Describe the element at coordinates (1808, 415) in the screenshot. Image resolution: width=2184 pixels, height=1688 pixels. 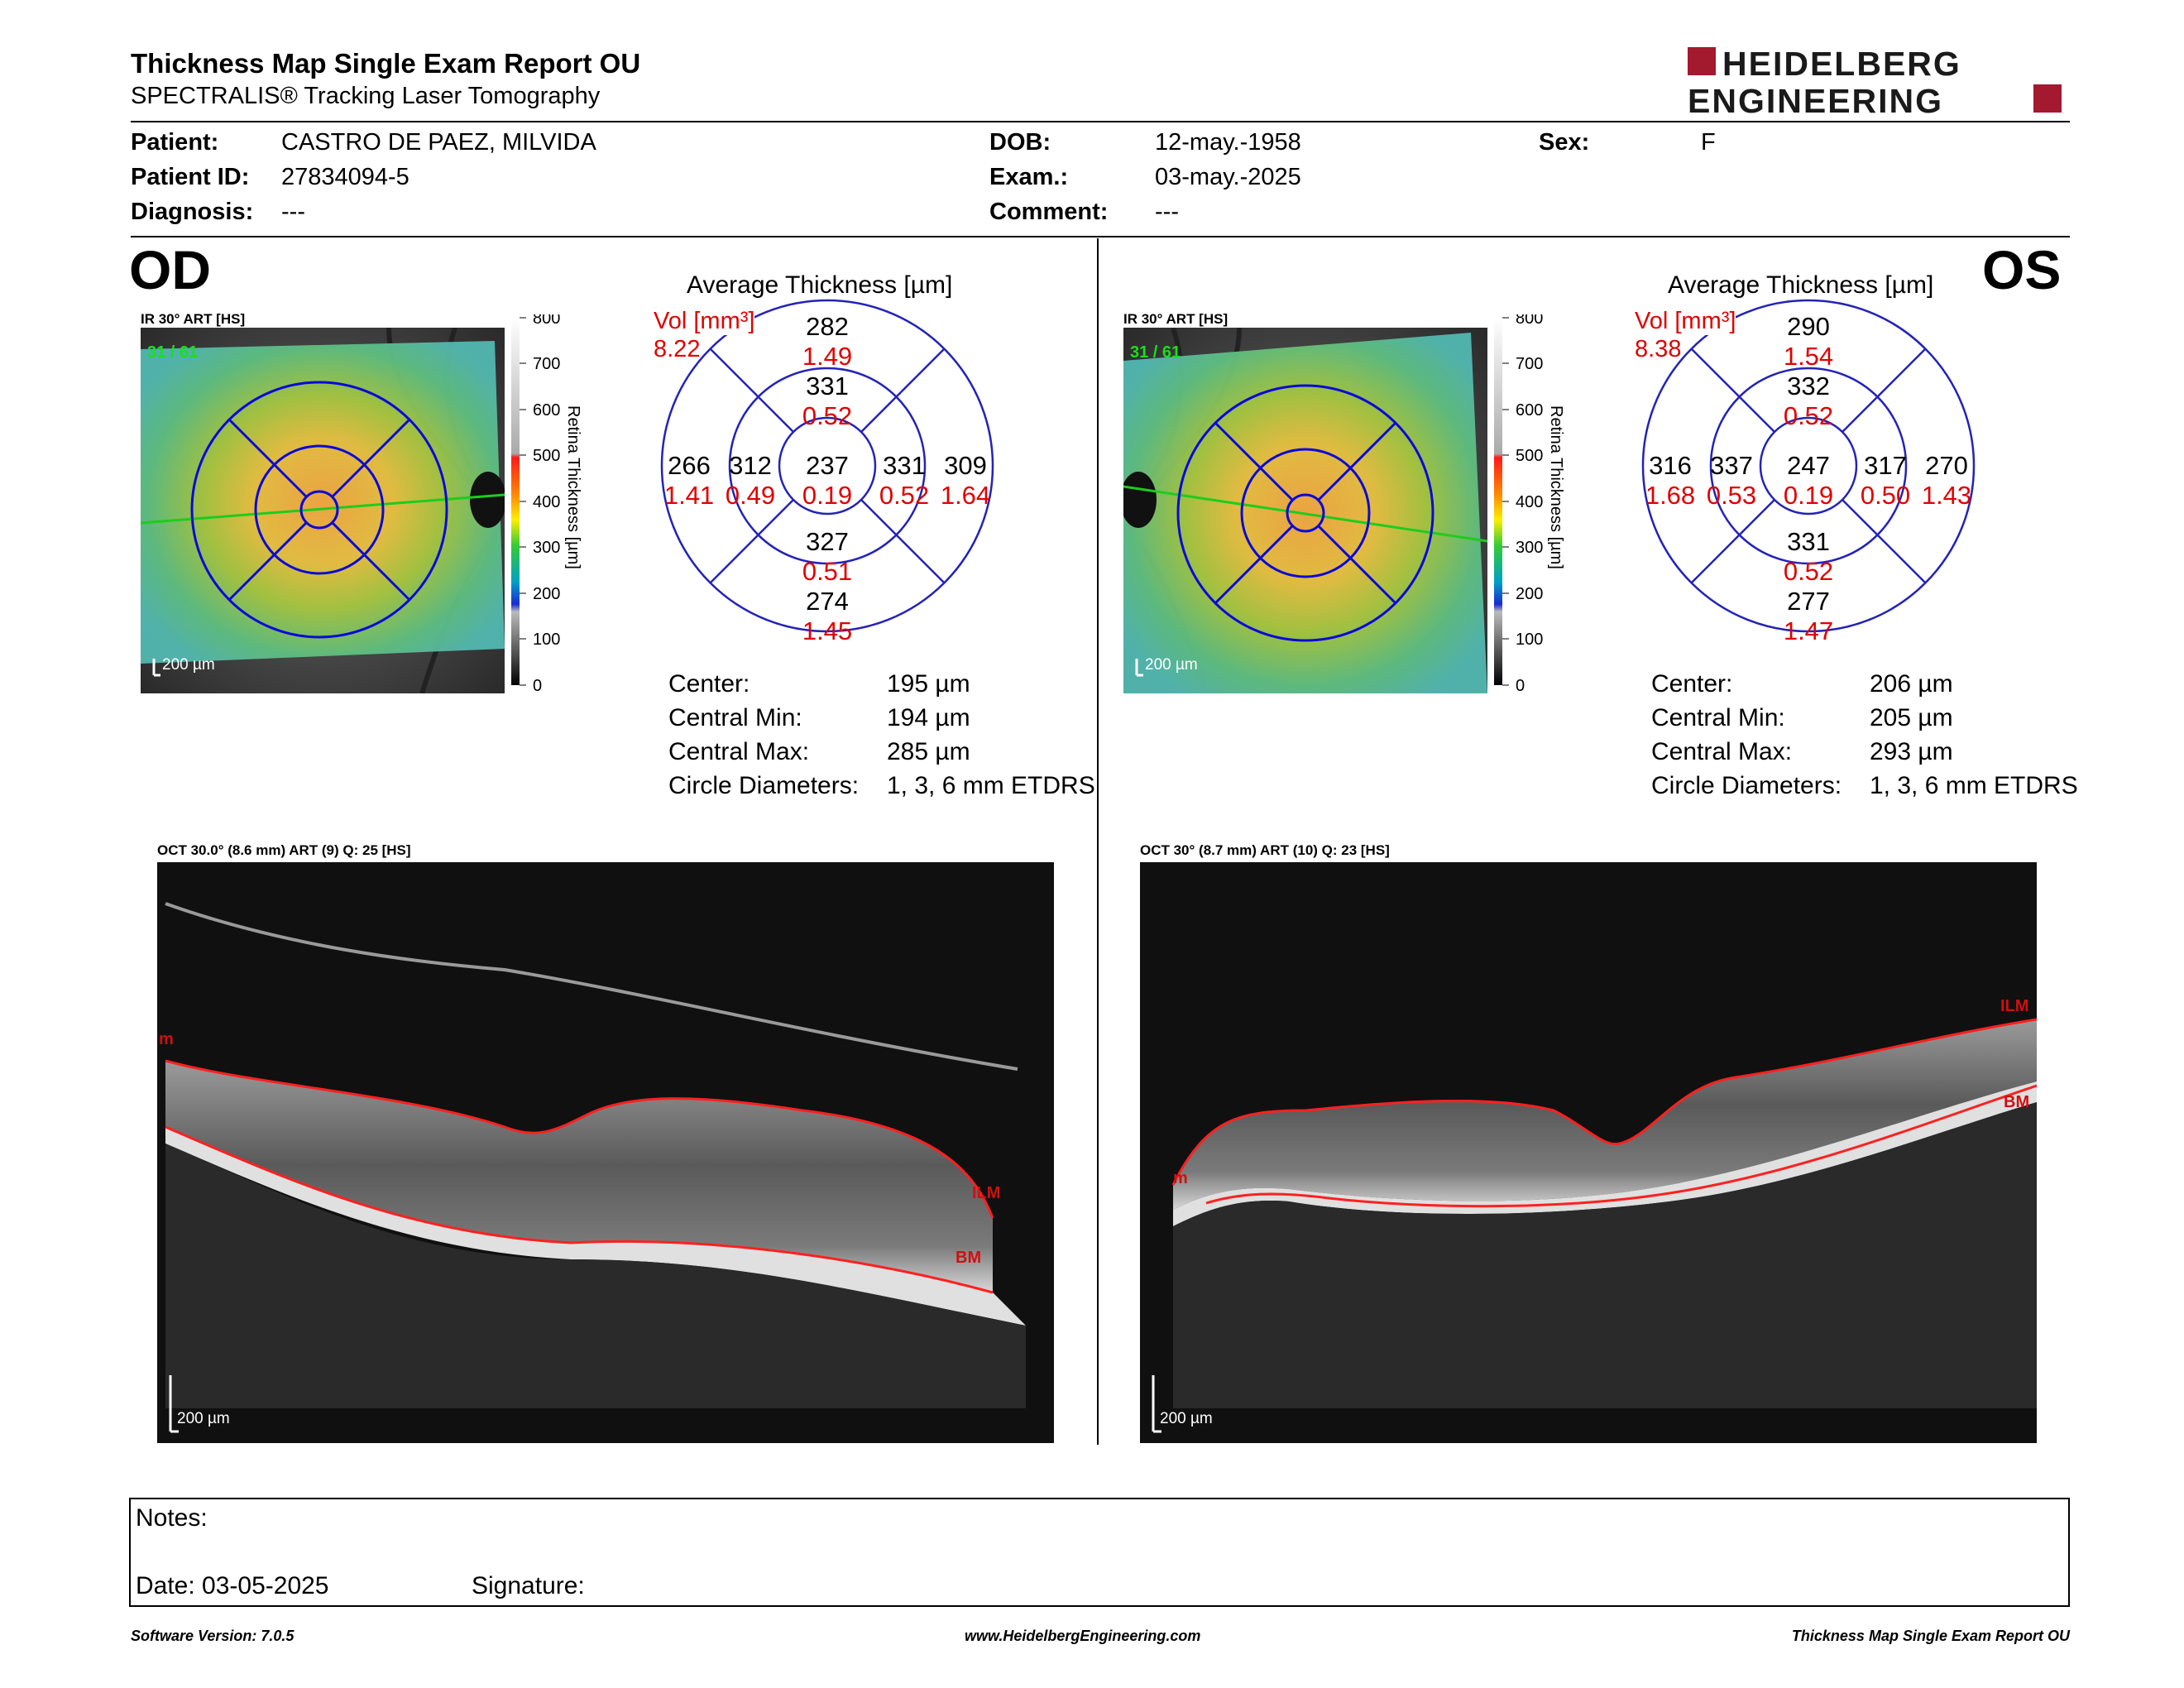
I see `os-inner-sup-vol: 0.52` at that location.